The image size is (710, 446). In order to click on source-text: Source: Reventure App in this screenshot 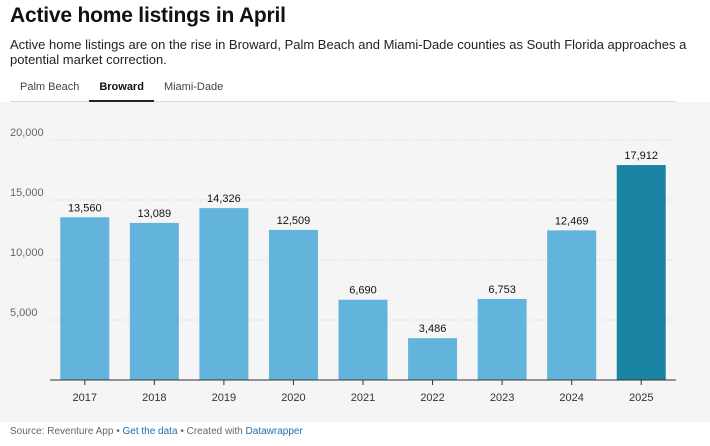, I will do `click(62, 431)`.